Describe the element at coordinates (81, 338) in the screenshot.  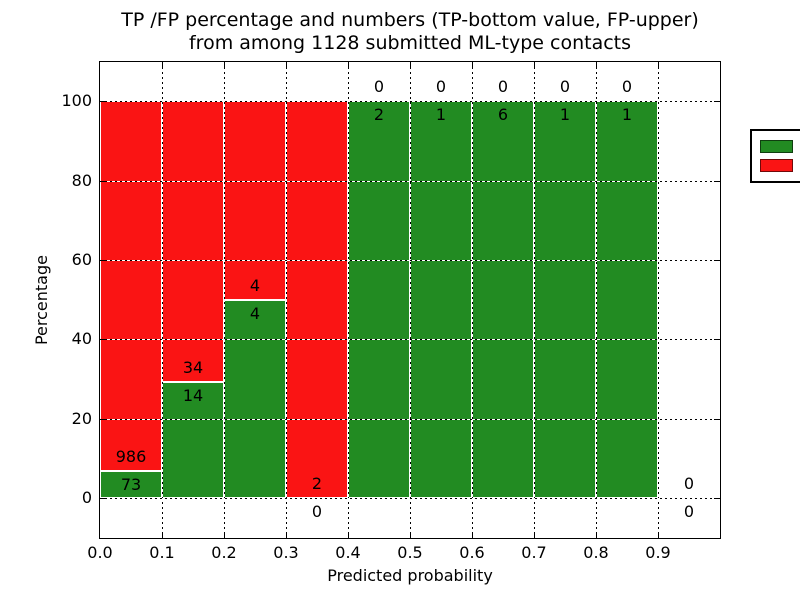
I see `y-tick-label: 40` at that location.